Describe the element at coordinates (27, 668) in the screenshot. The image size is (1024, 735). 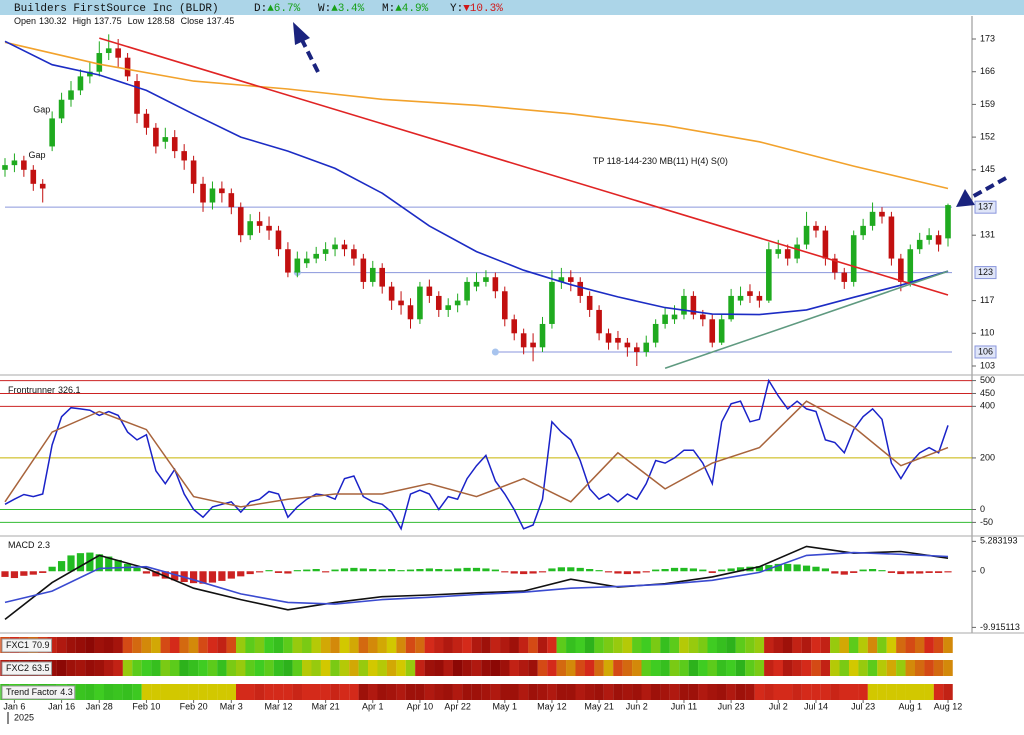
I see `strip-label: FXC2 63.5` at that location.